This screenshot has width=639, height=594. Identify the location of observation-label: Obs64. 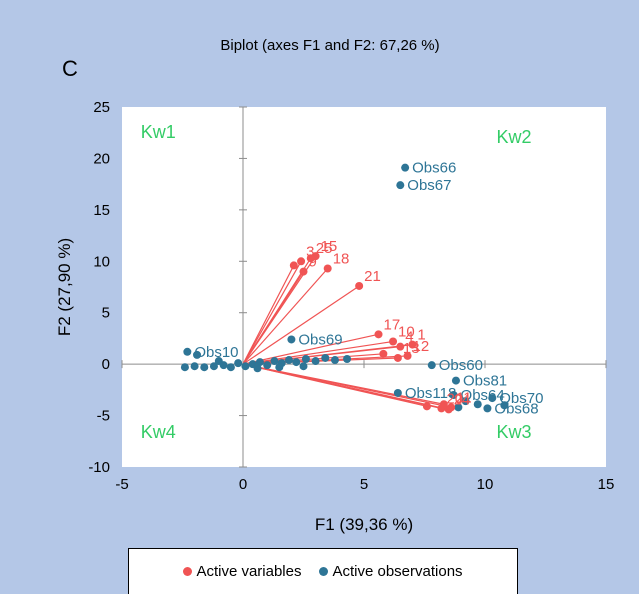
(483, 395).